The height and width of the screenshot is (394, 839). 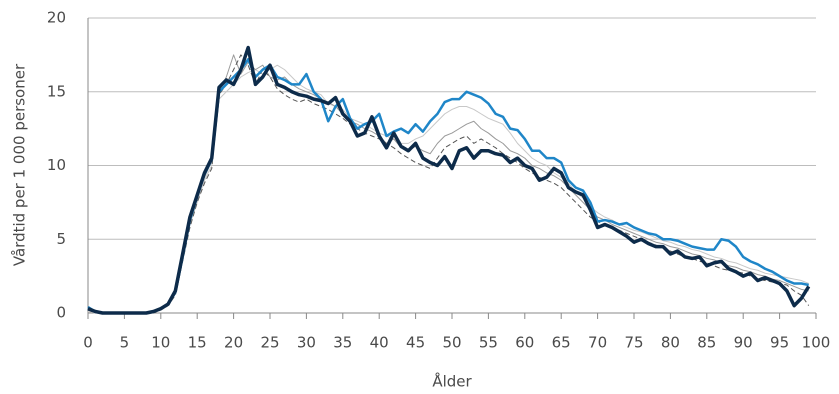 What do you see at coordinates (160, 343) in the screenshot?
I see `x-tick-label: 10` at bounding box center [160, 343].